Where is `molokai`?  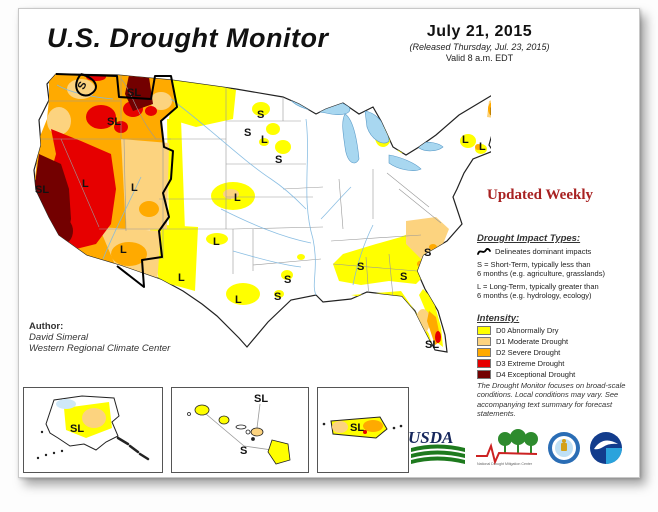
molokai is located at coordinates (241, 427).